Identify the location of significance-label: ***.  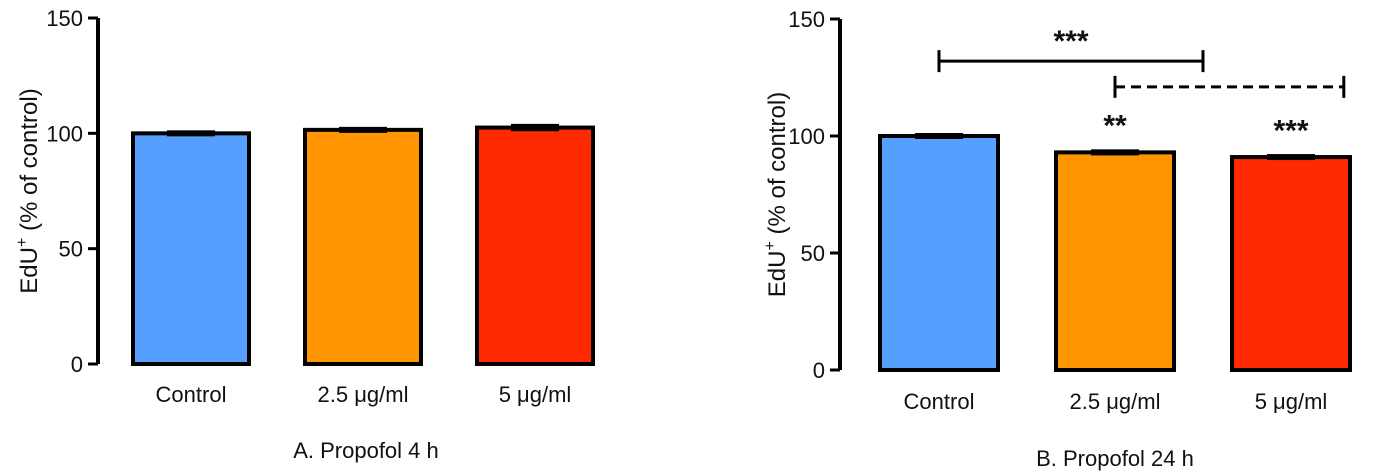
(1290, 131).